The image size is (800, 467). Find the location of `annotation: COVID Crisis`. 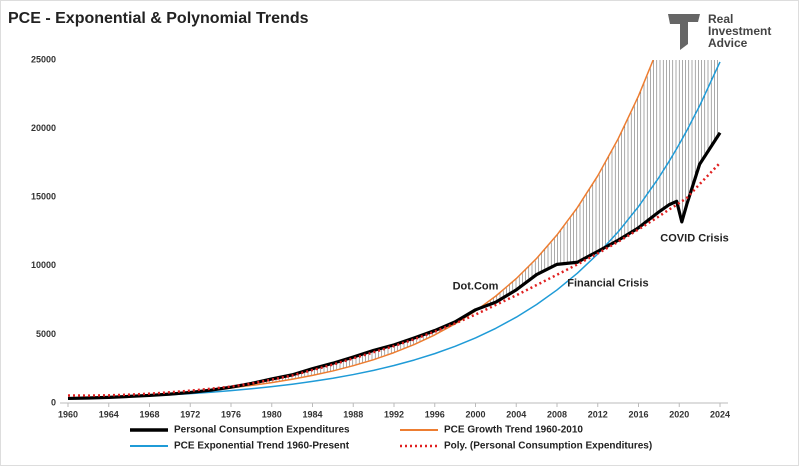

annotation: COVID Crisis is located at coordinates (694, 238).